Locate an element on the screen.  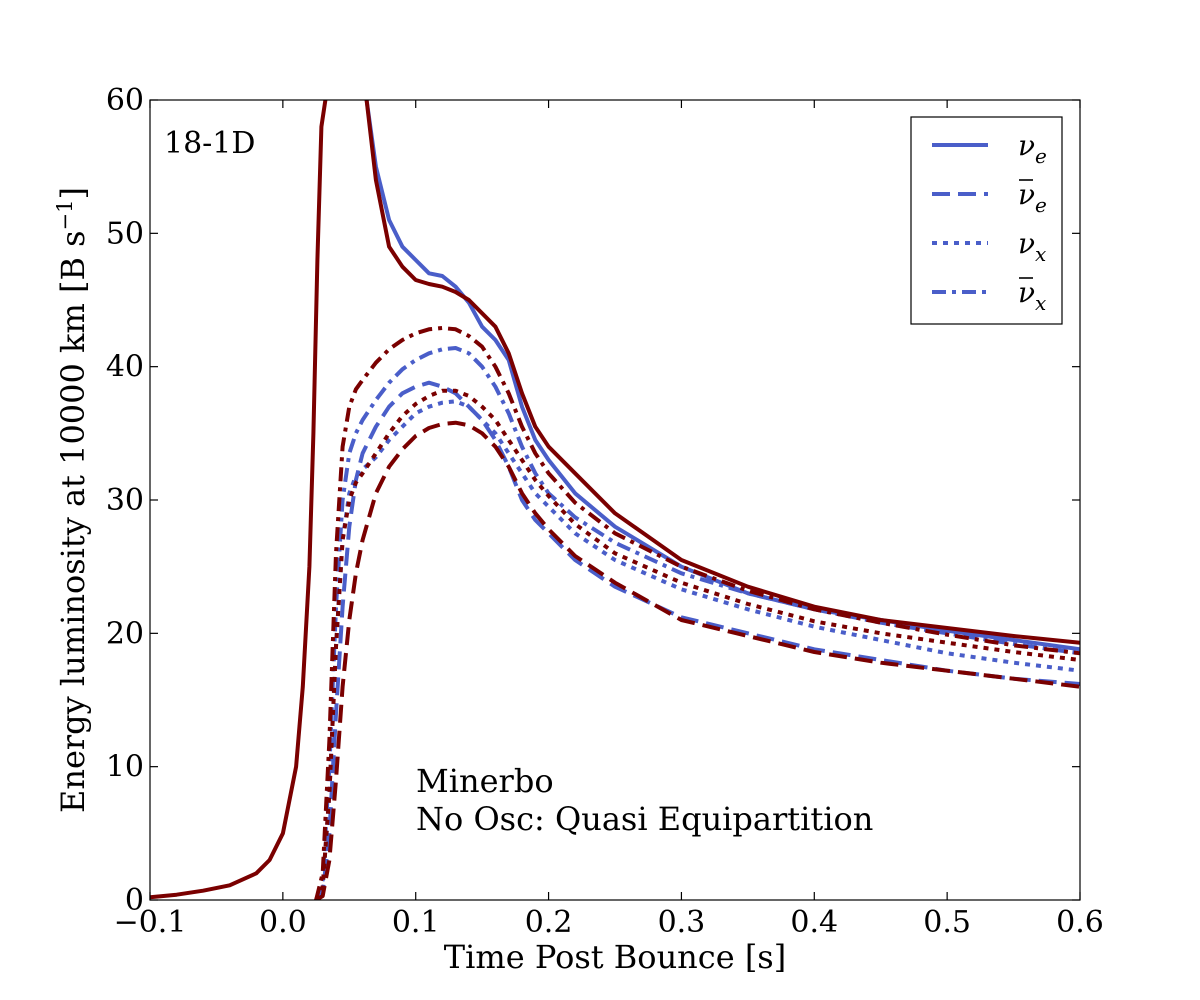
x-tick-label: −0.1 is located at coordinates (150, 922).